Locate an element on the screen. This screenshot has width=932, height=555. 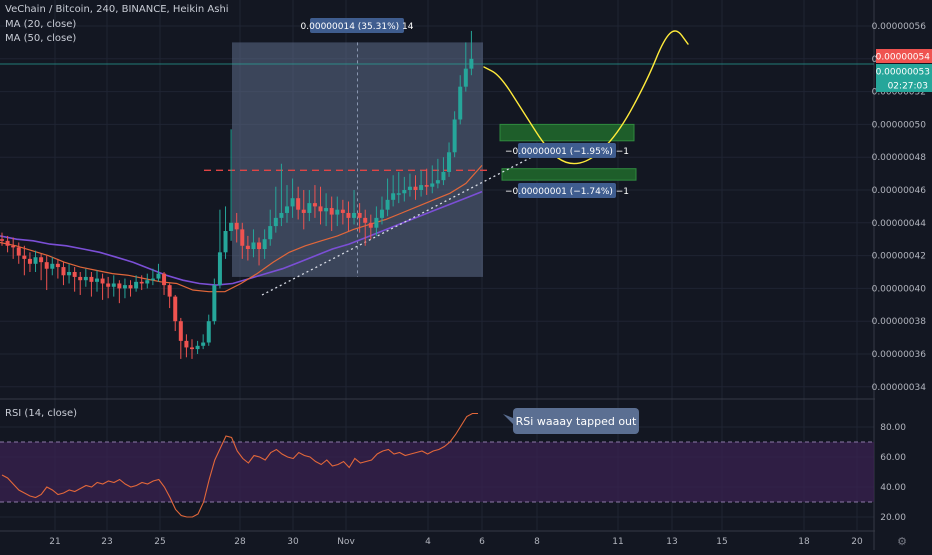
rsi-tick-label: 60.00 is located at coordinates (893, 458).